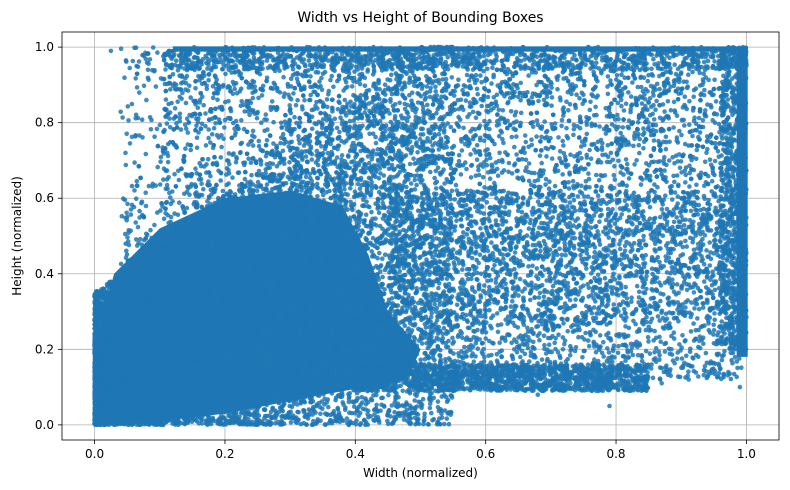 The height and width of the screenshot is (490, 790). What do you see at coordinates (460, 49) in the screenshot?
I see `height-one-band` at bounding box center [460, 49].